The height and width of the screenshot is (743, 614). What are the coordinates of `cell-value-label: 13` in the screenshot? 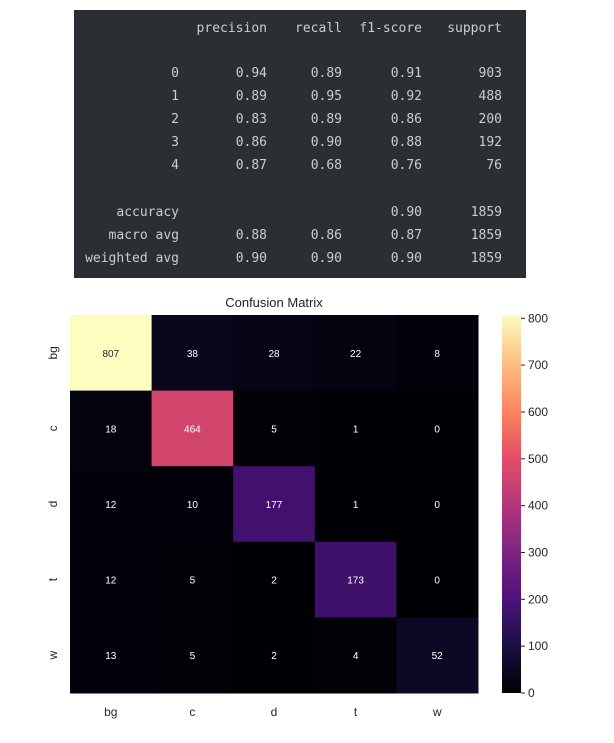 It's located at (111, 656).